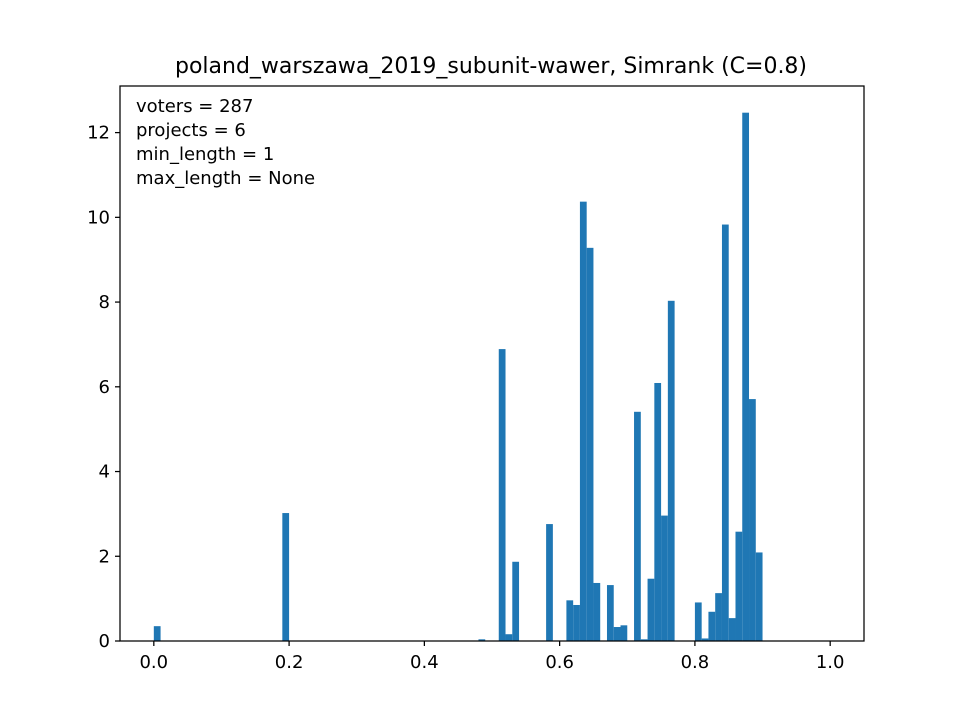  What do you see at coordinates (104, 472) in the screenshot?
I see `y-tick-label-2: 4` at bounding box center [104, 472].